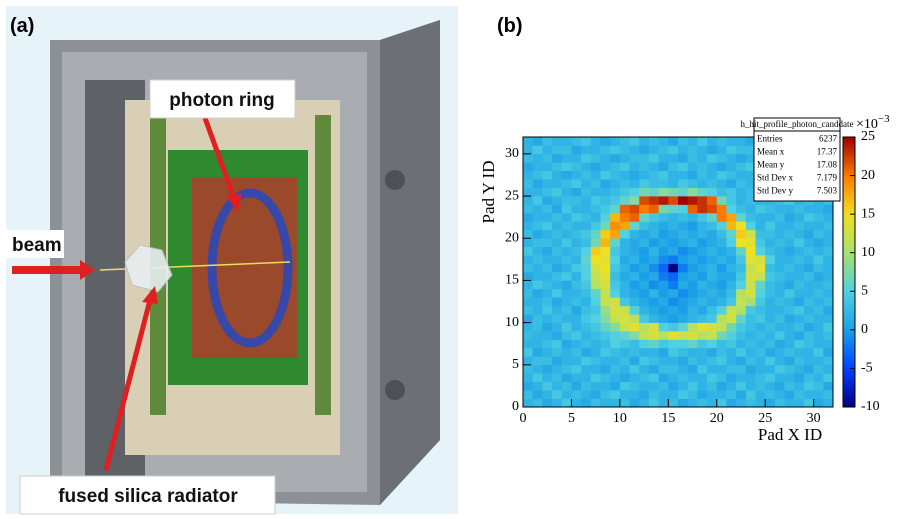 The image size is (897, 519). What do you see at coordinates (512, 195) in the screenshot?
I see `y-tick-label: 25` at bounding box center [512, 195].